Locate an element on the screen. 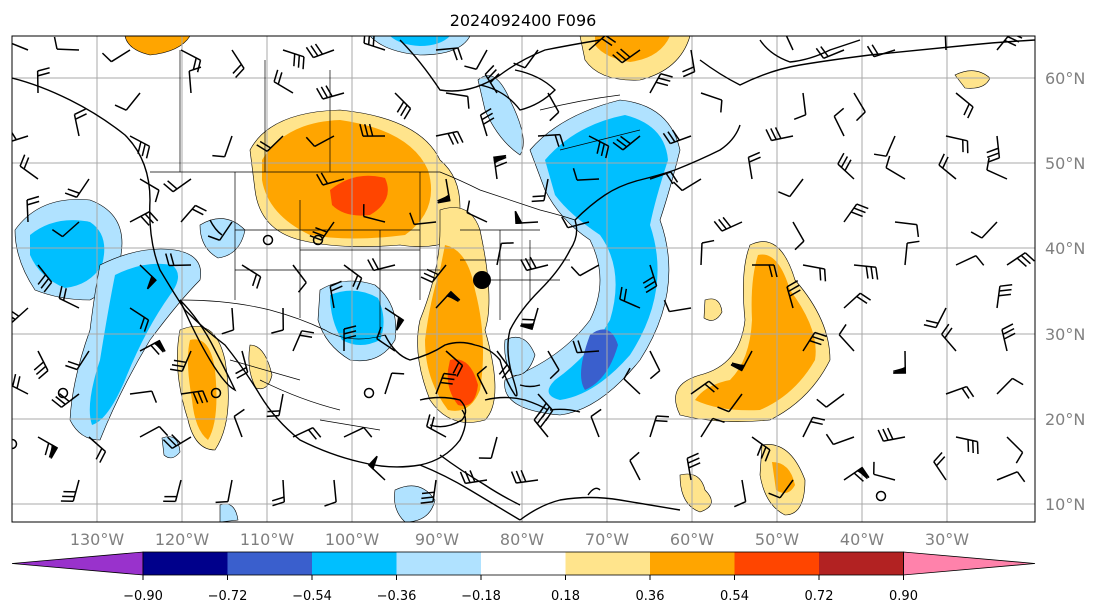 The image size is (1105, 615). longitude-label: 120°W is located at coordinates (182, 539).